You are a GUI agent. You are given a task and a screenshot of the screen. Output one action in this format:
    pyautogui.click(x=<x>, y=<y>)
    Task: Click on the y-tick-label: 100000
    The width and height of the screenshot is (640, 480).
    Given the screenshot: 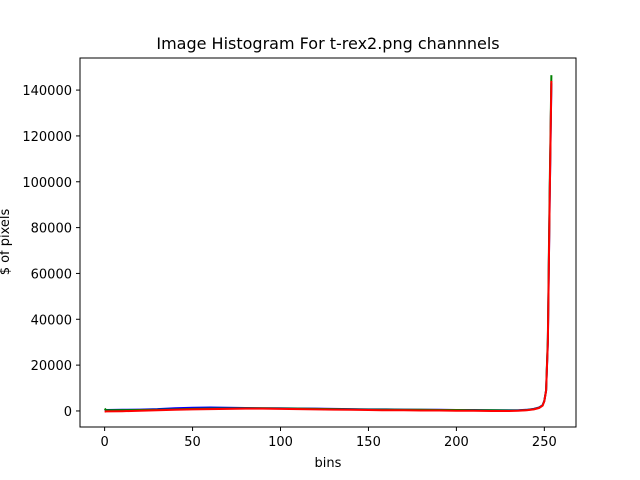 What is the action you would take?
    pyautogui.click(x=47, y=183)
    